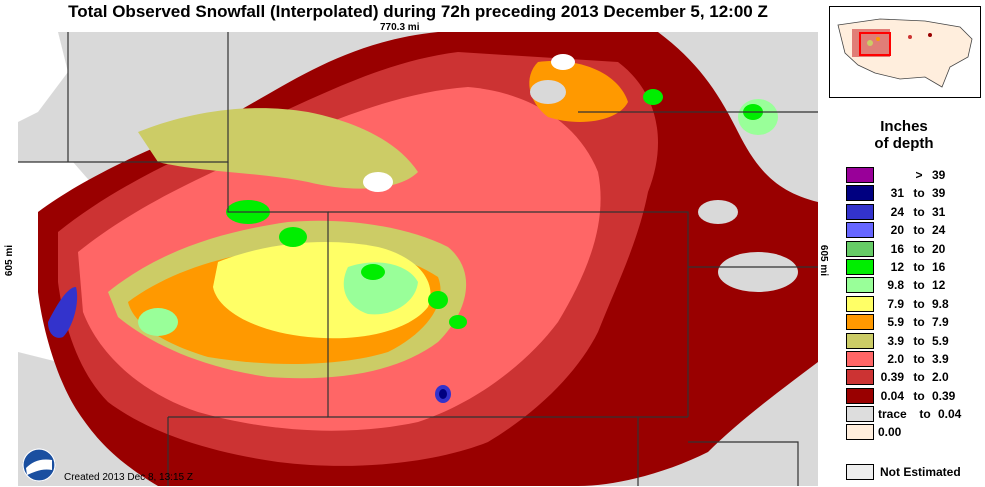  What do you see at coordinates (892, 377) in the screenshot?
I see `legend-value-low: 0.39` at bounding box center [892, 377].